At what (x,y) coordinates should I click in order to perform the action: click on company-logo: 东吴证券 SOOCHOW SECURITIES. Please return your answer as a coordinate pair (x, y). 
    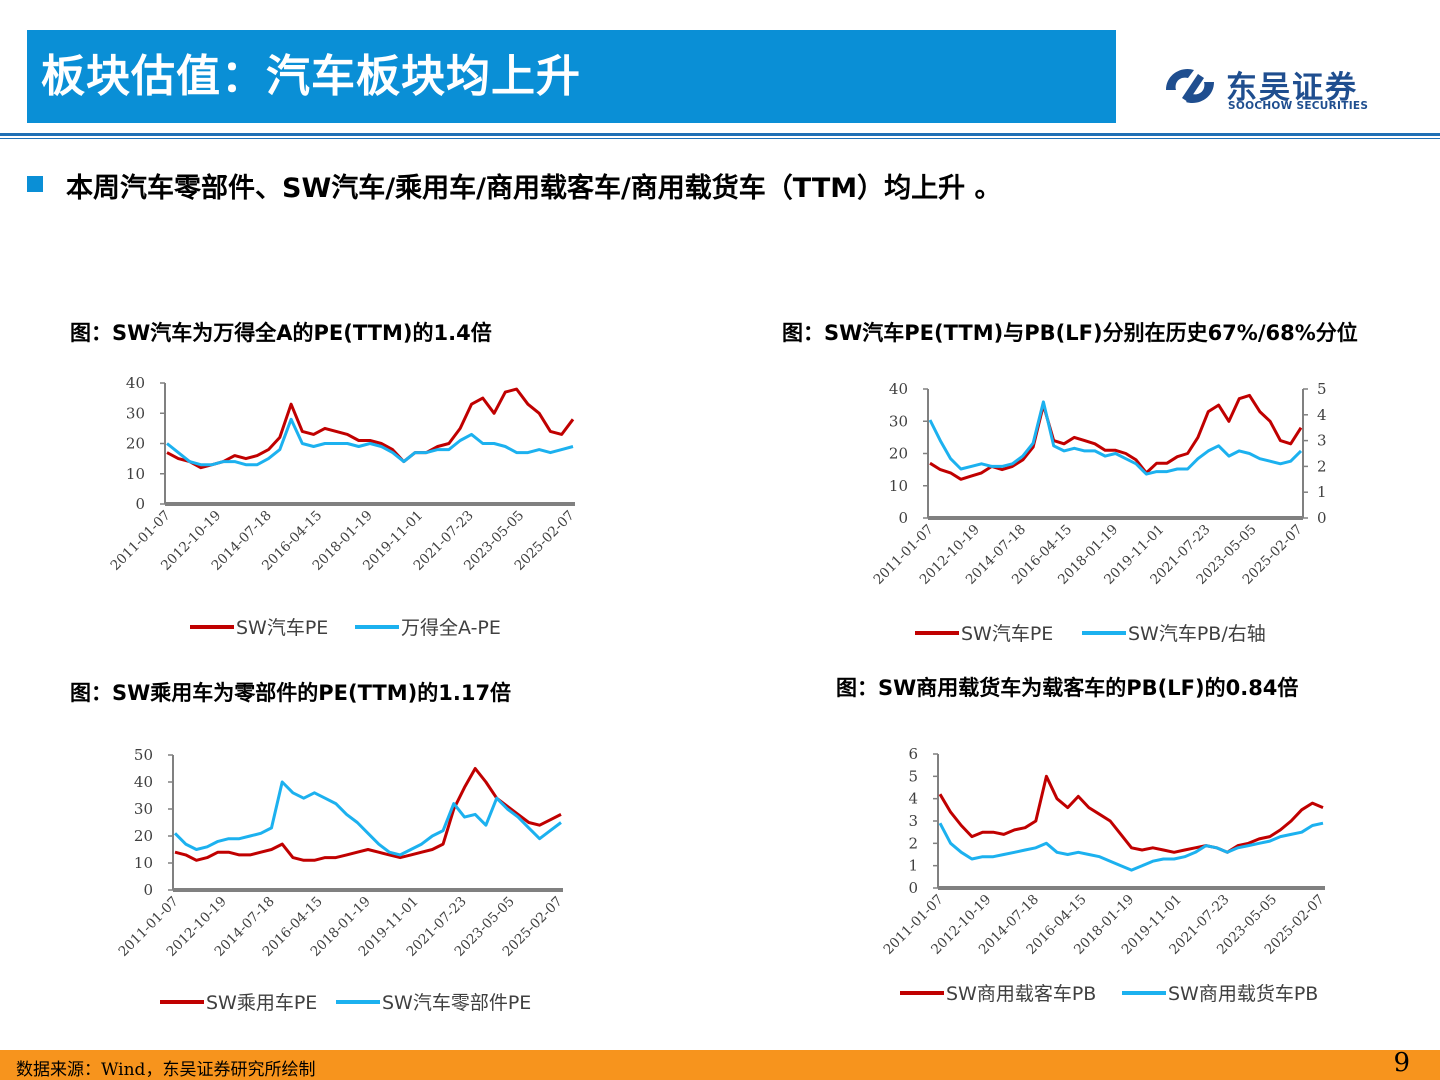
    Looking at the image, I should click on (1270, 90).